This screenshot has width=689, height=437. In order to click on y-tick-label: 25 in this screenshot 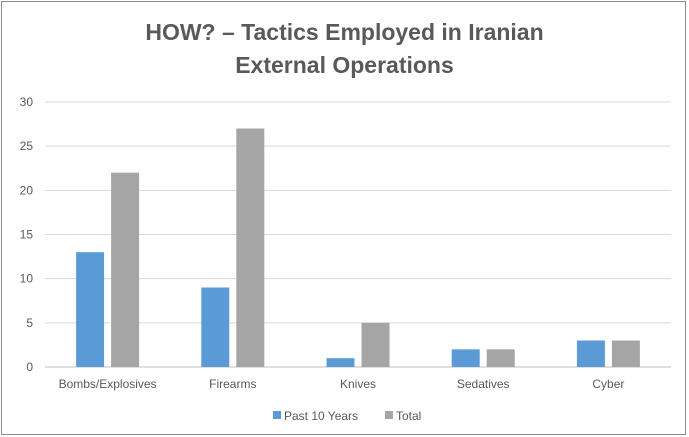, I will do `click(27, 146)`.